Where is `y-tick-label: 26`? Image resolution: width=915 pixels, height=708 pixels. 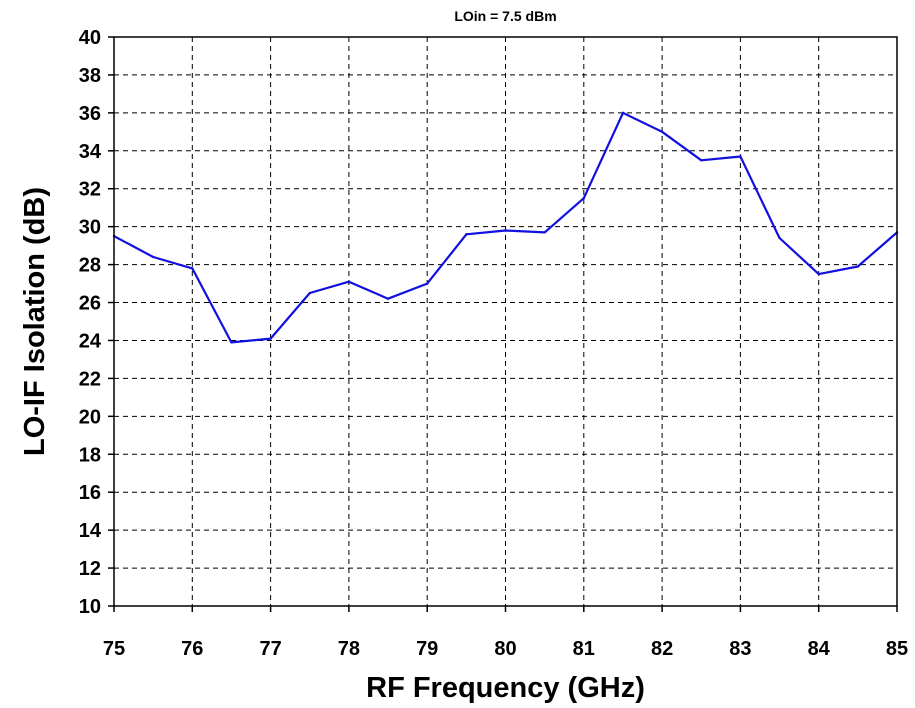 y-tick-label: 26 is located at coordinates (90, 304).